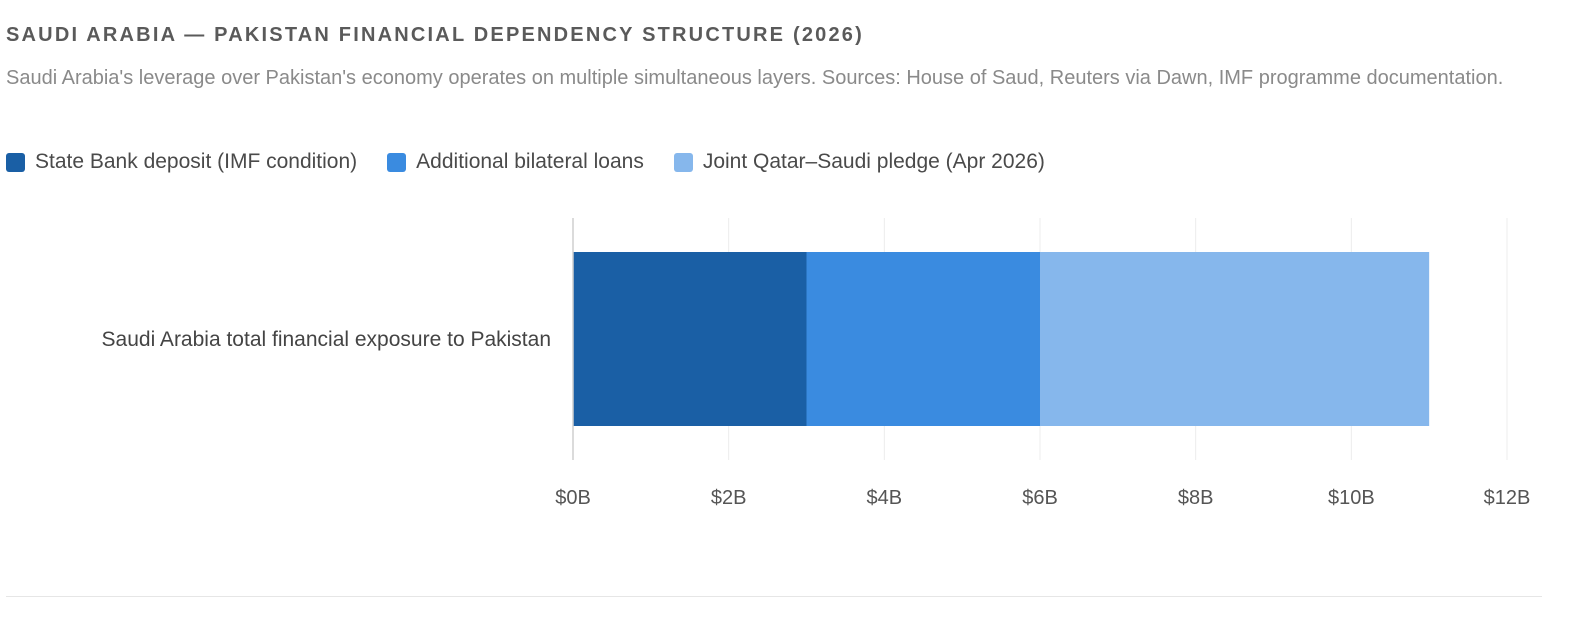 This screenshot has height=618, width=1576. I want to click on legend-item-state-bank-deposit: State Bank deposit (IMF condition), so click(181, 162).